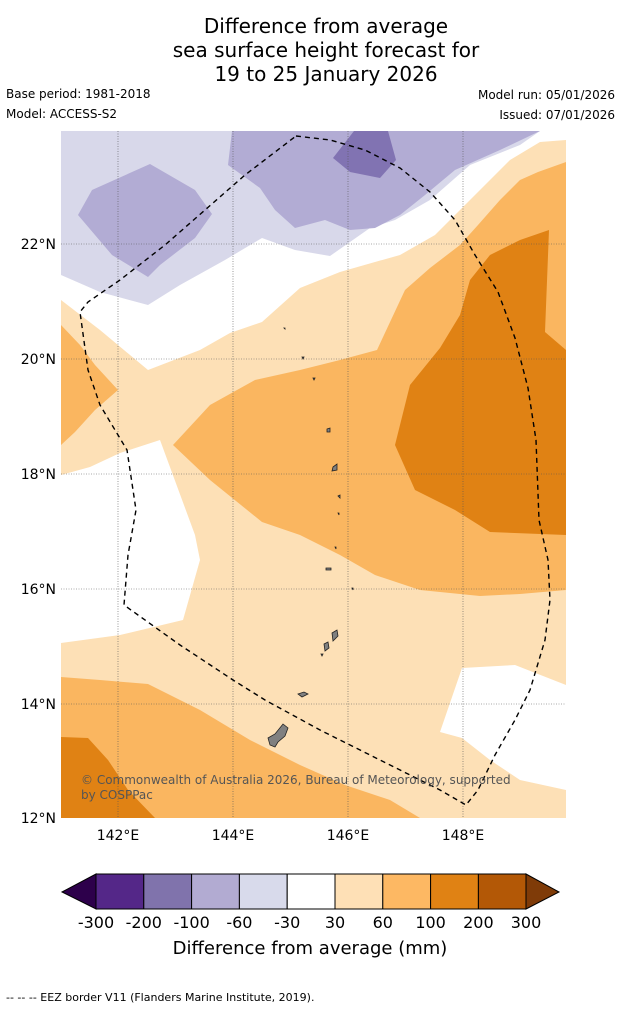 The image size is (621, 1011). Describe the element at coordinates (278, 735) in the screenshot. I see `island-guam` at that location.